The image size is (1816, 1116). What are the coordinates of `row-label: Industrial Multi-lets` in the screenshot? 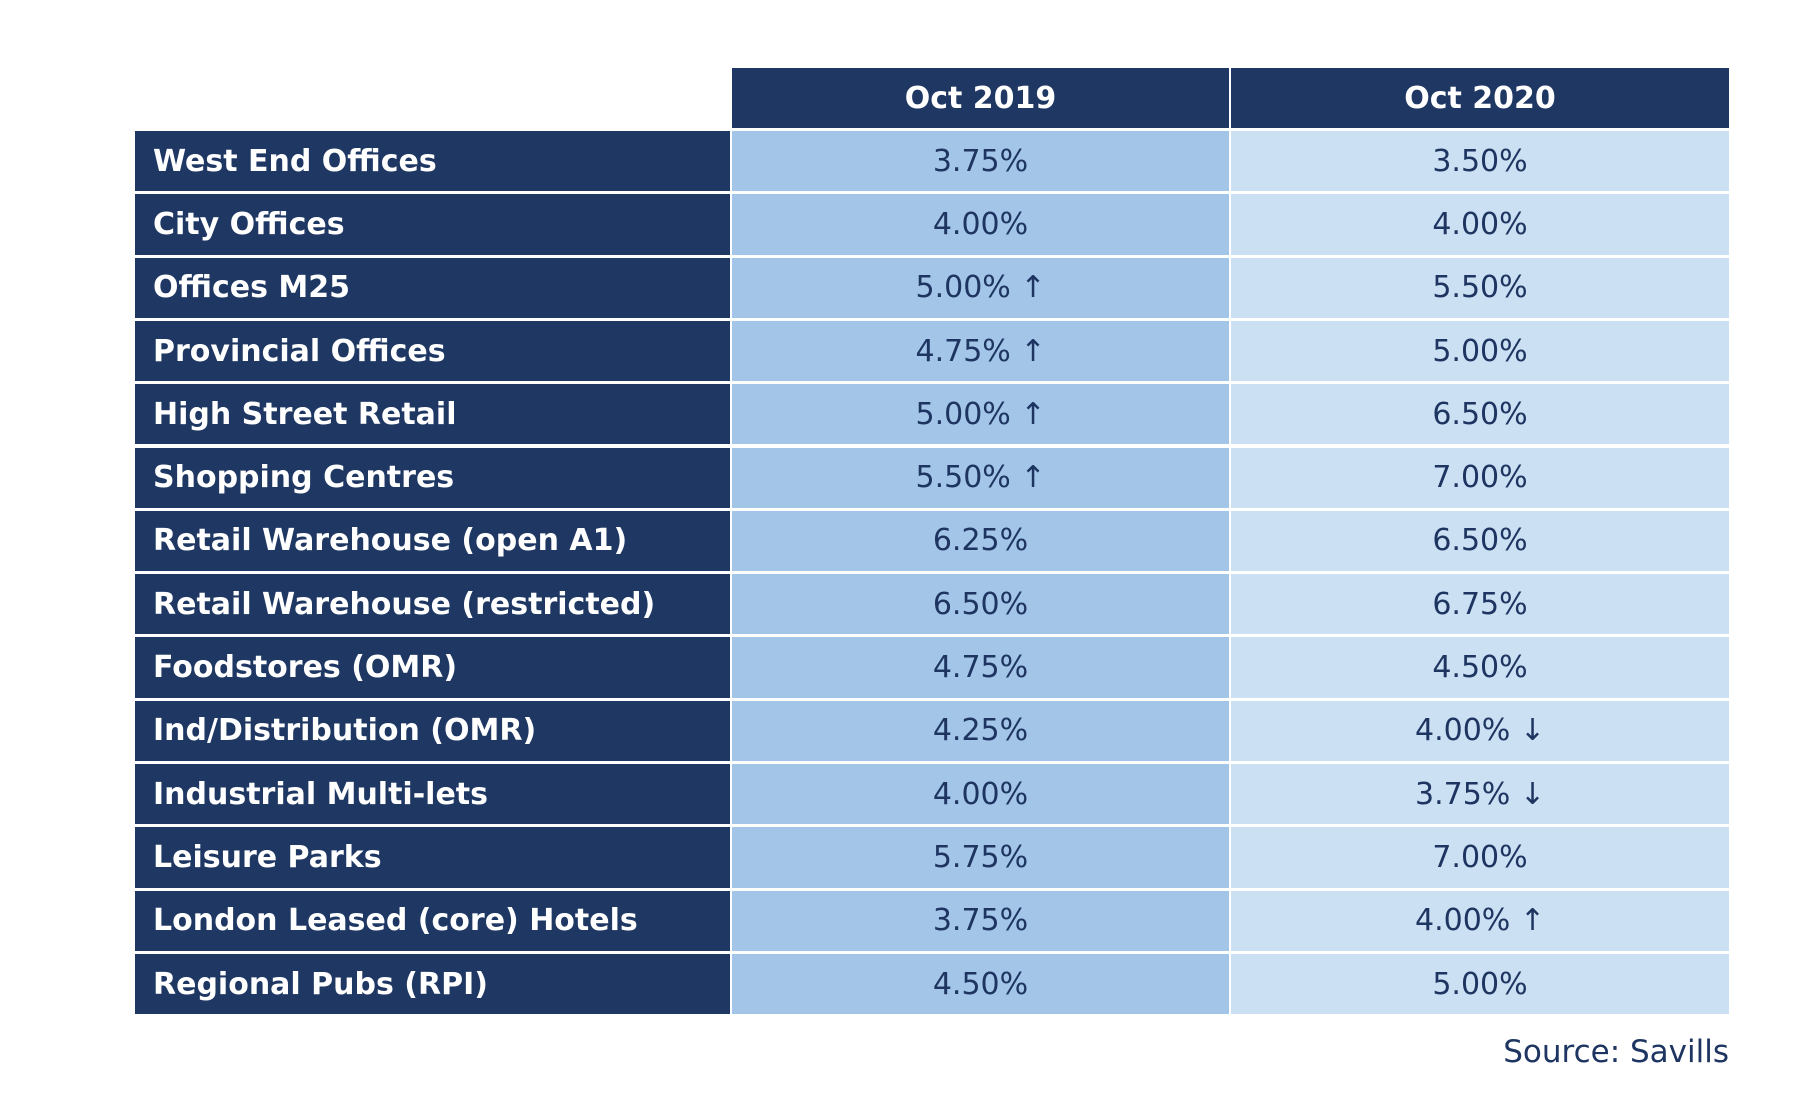 It's located at (432, 794).